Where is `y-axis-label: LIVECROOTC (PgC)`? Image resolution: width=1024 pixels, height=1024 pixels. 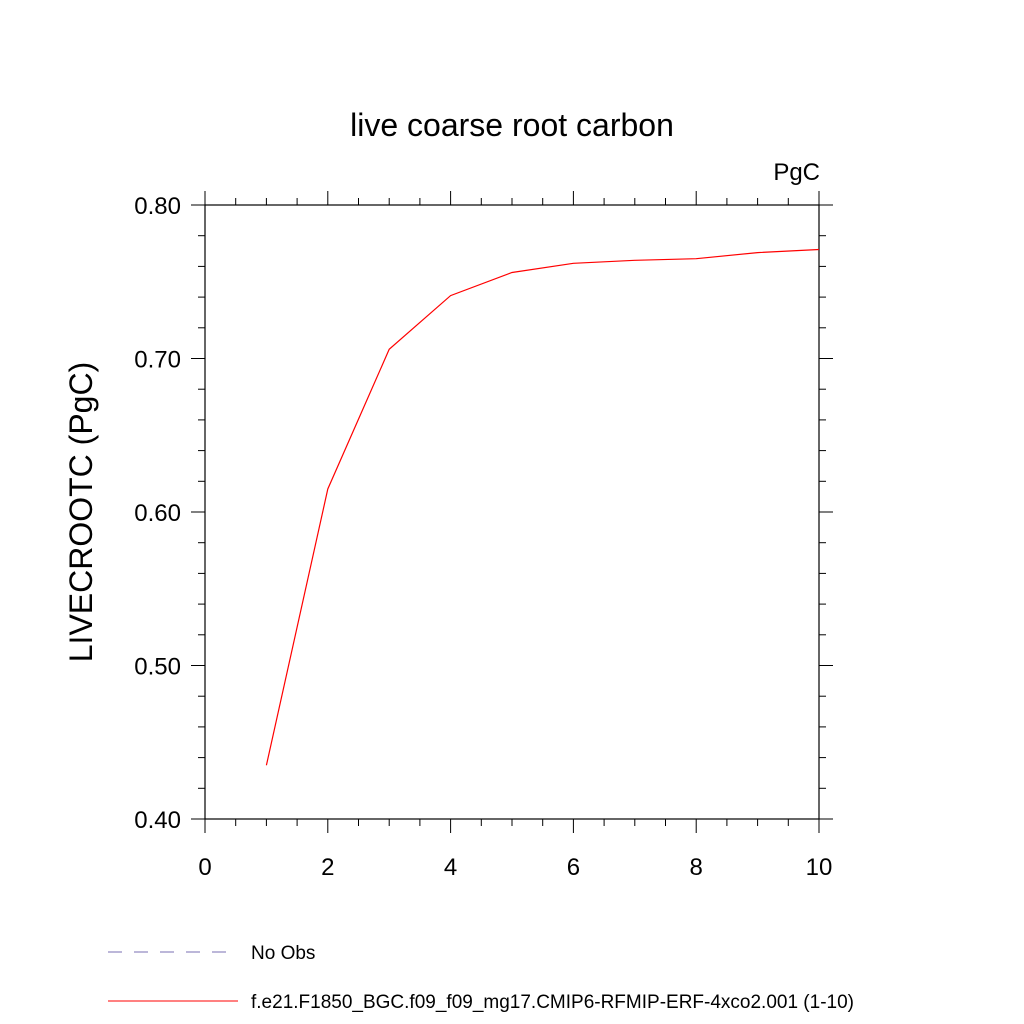 y-axis-label: LIVECROOTC (PgC) is located at coordinates (81, 512).